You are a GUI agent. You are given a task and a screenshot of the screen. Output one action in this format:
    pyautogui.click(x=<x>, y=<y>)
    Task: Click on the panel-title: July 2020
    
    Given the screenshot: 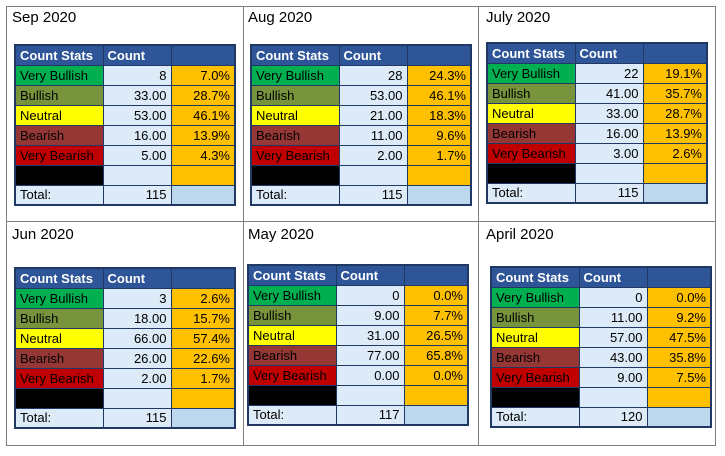 What is the action you would take?
    pyautogui.click(x=518, y=17)
    